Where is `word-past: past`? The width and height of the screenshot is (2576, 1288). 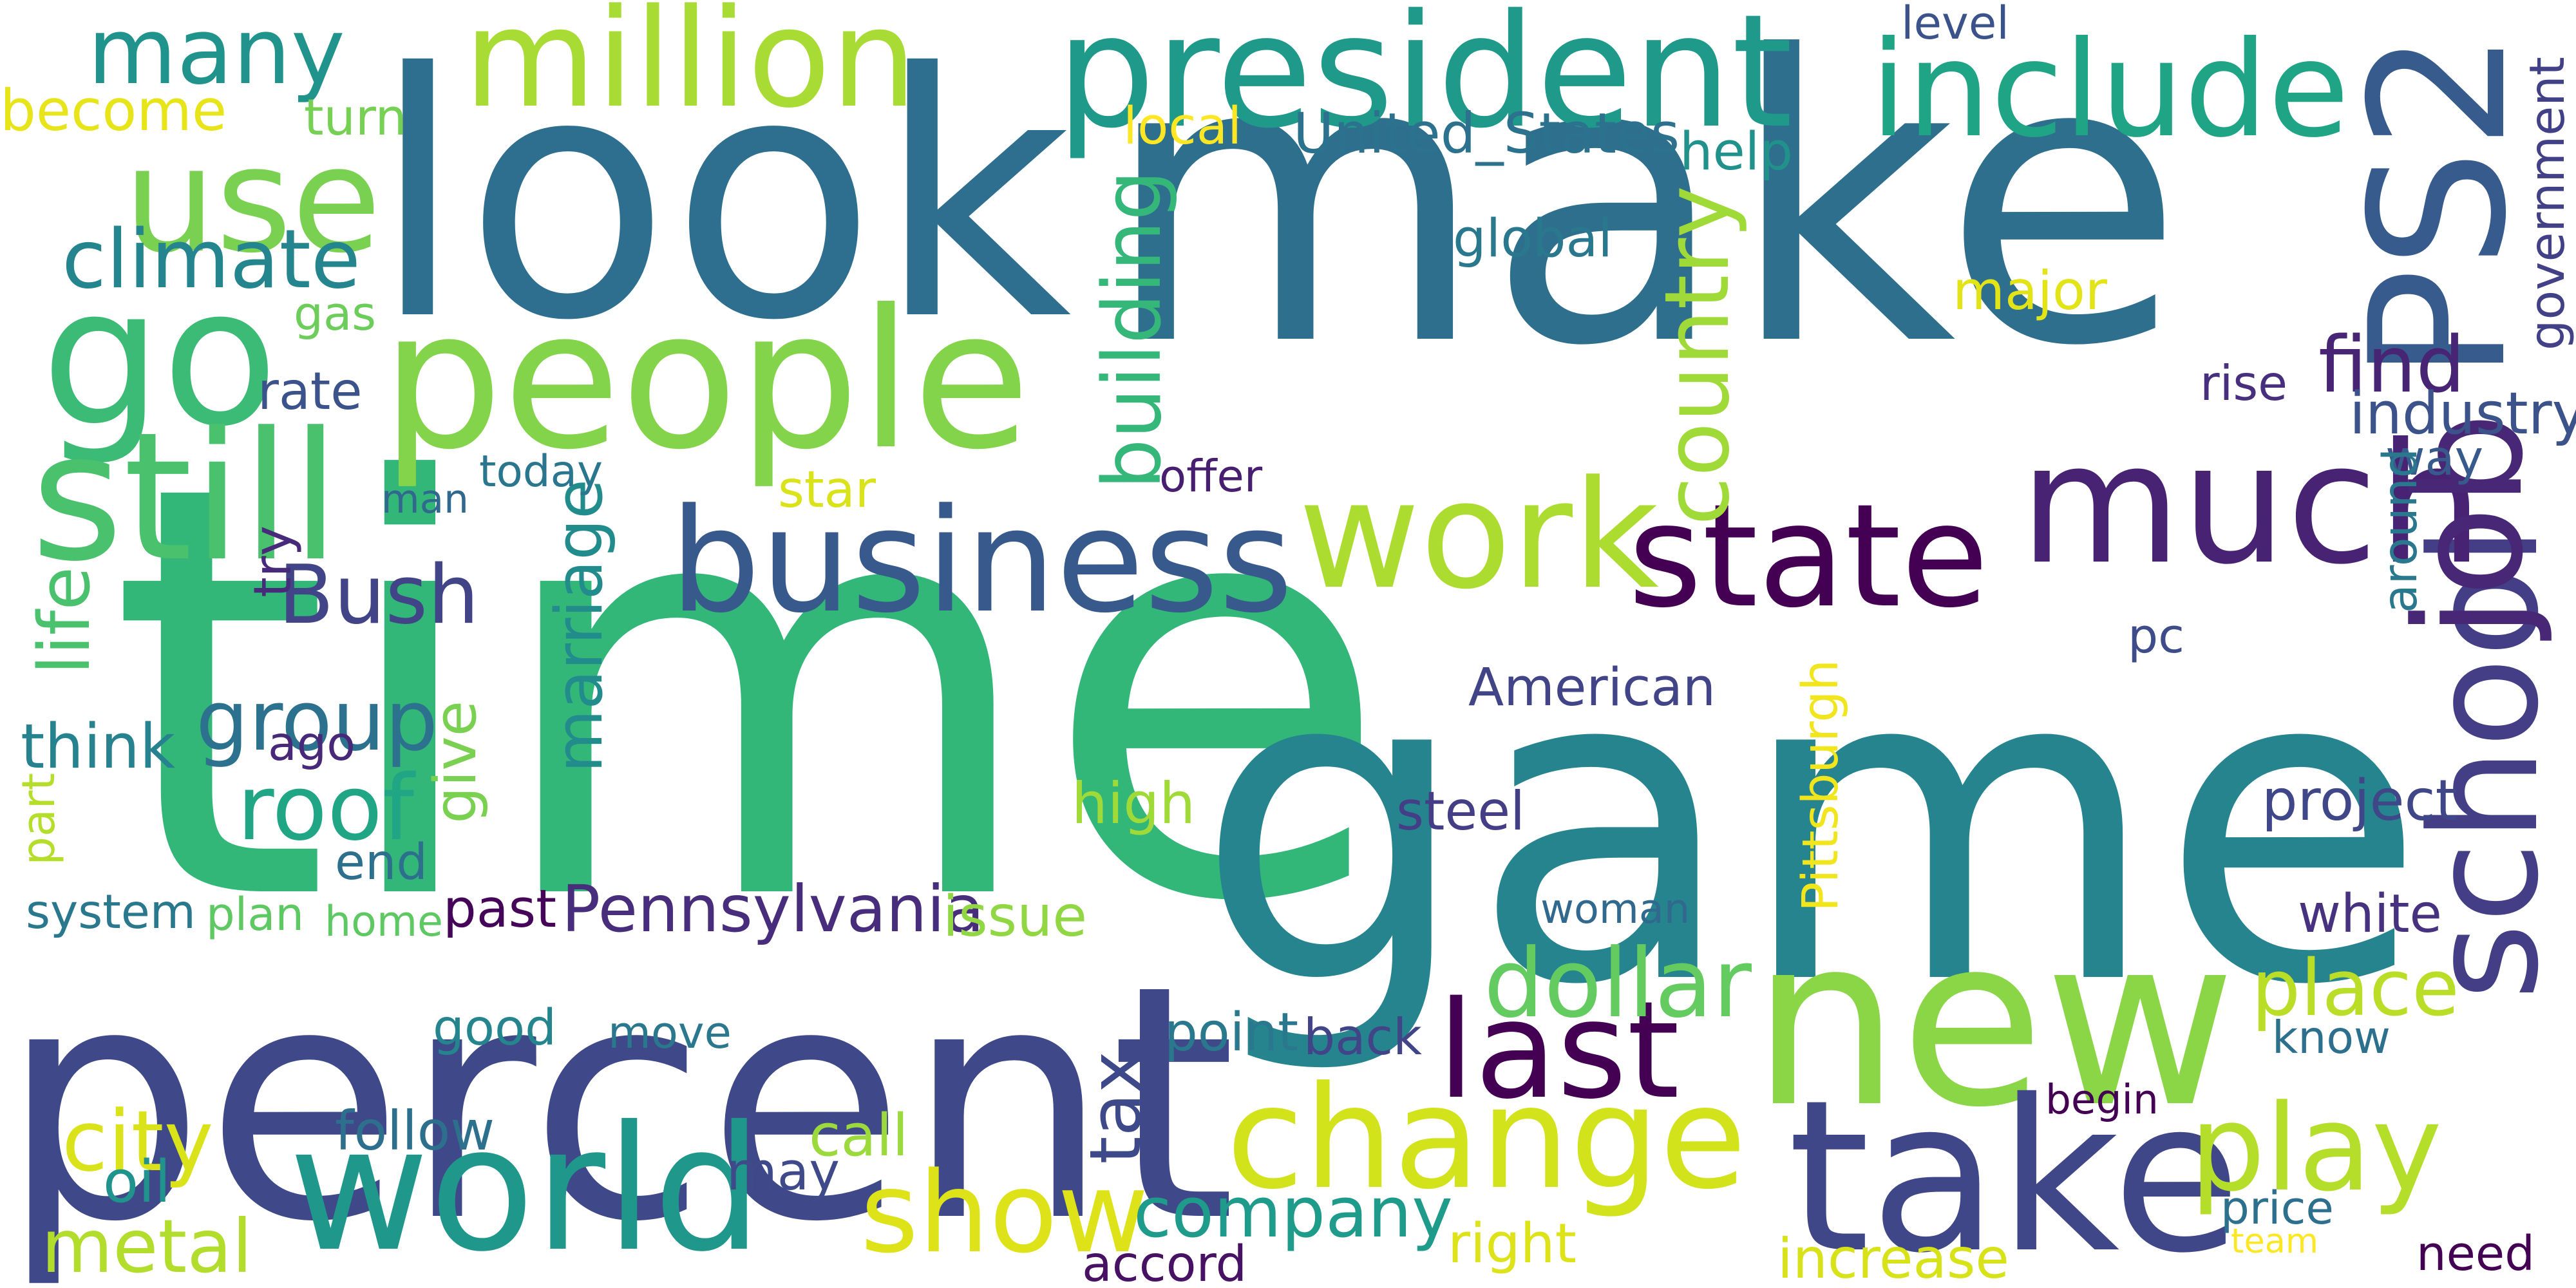
word-past: past is located at coordinates (500, 909).